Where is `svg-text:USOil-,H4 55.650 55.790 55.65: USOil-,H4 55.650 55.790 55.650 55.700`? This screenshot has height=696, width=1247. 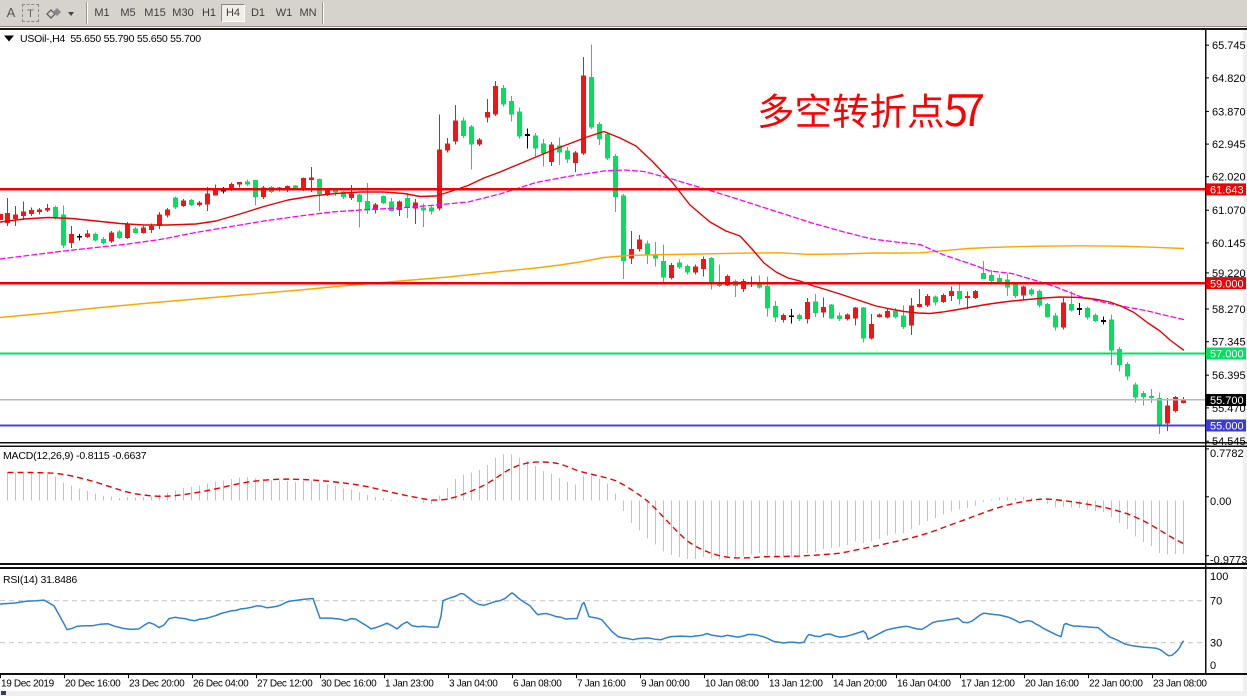
svg-text:USOil-,H4 55.650 55.790 55.65: USOil-,H4 55.650 55.790 55.650 55.700 is located at coordinates (110, 39).